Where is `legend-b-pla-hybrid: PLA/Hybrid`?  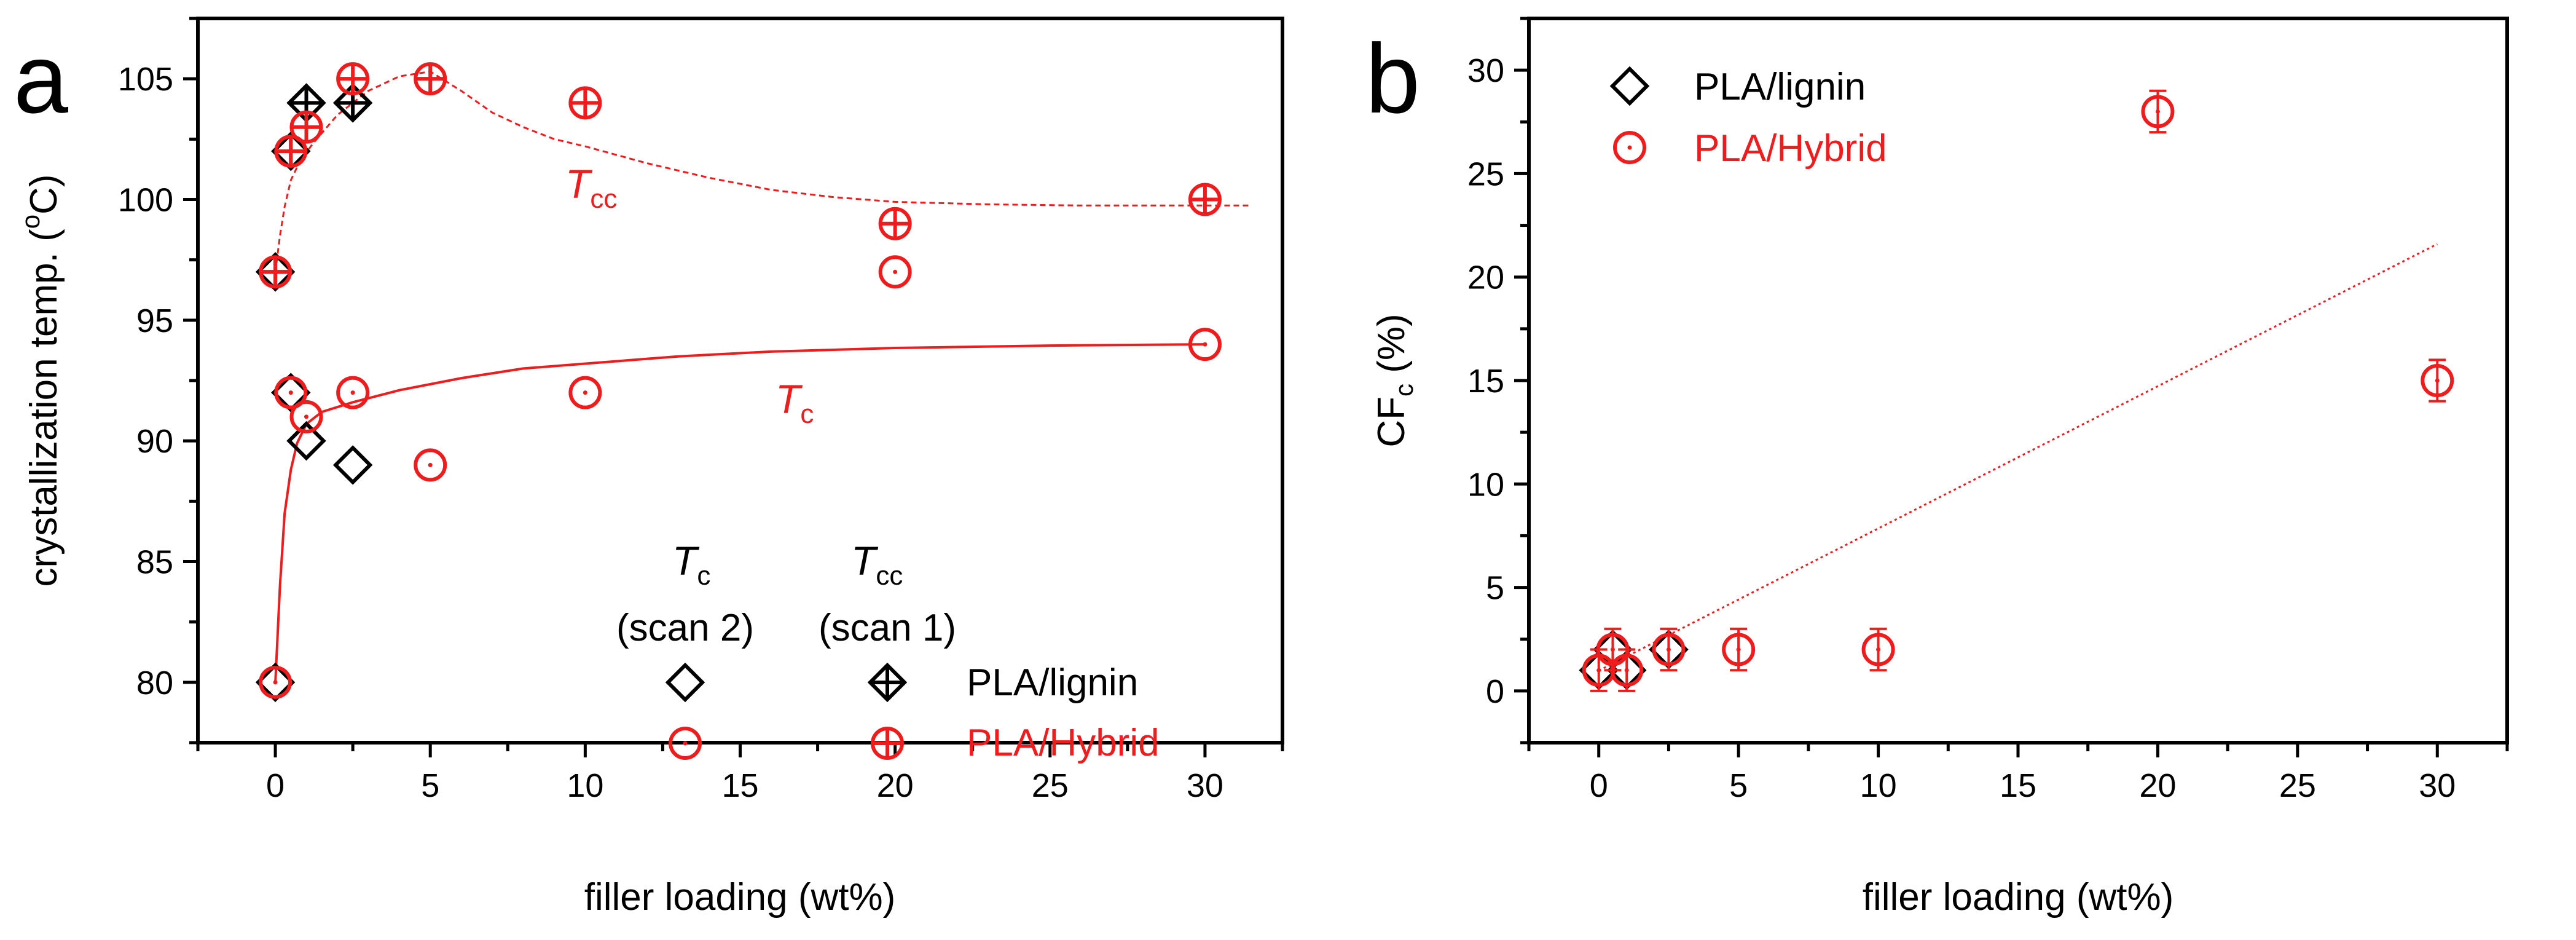
legend-b-pla-hybrid: PLA/Hybrid is located at coordinates (1790, 148).